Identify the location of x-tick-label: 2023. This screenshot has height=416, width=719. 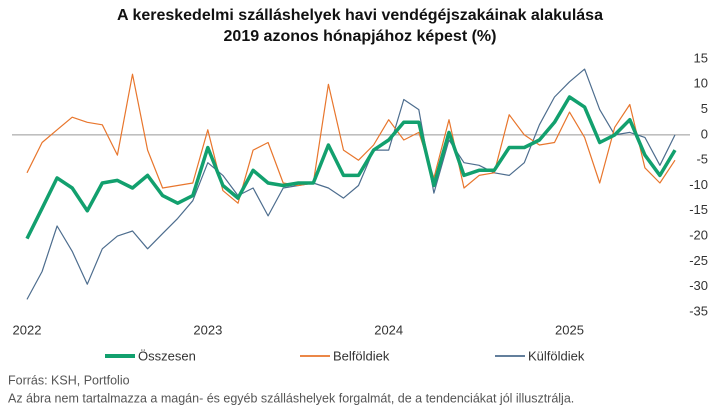
(207, 329).